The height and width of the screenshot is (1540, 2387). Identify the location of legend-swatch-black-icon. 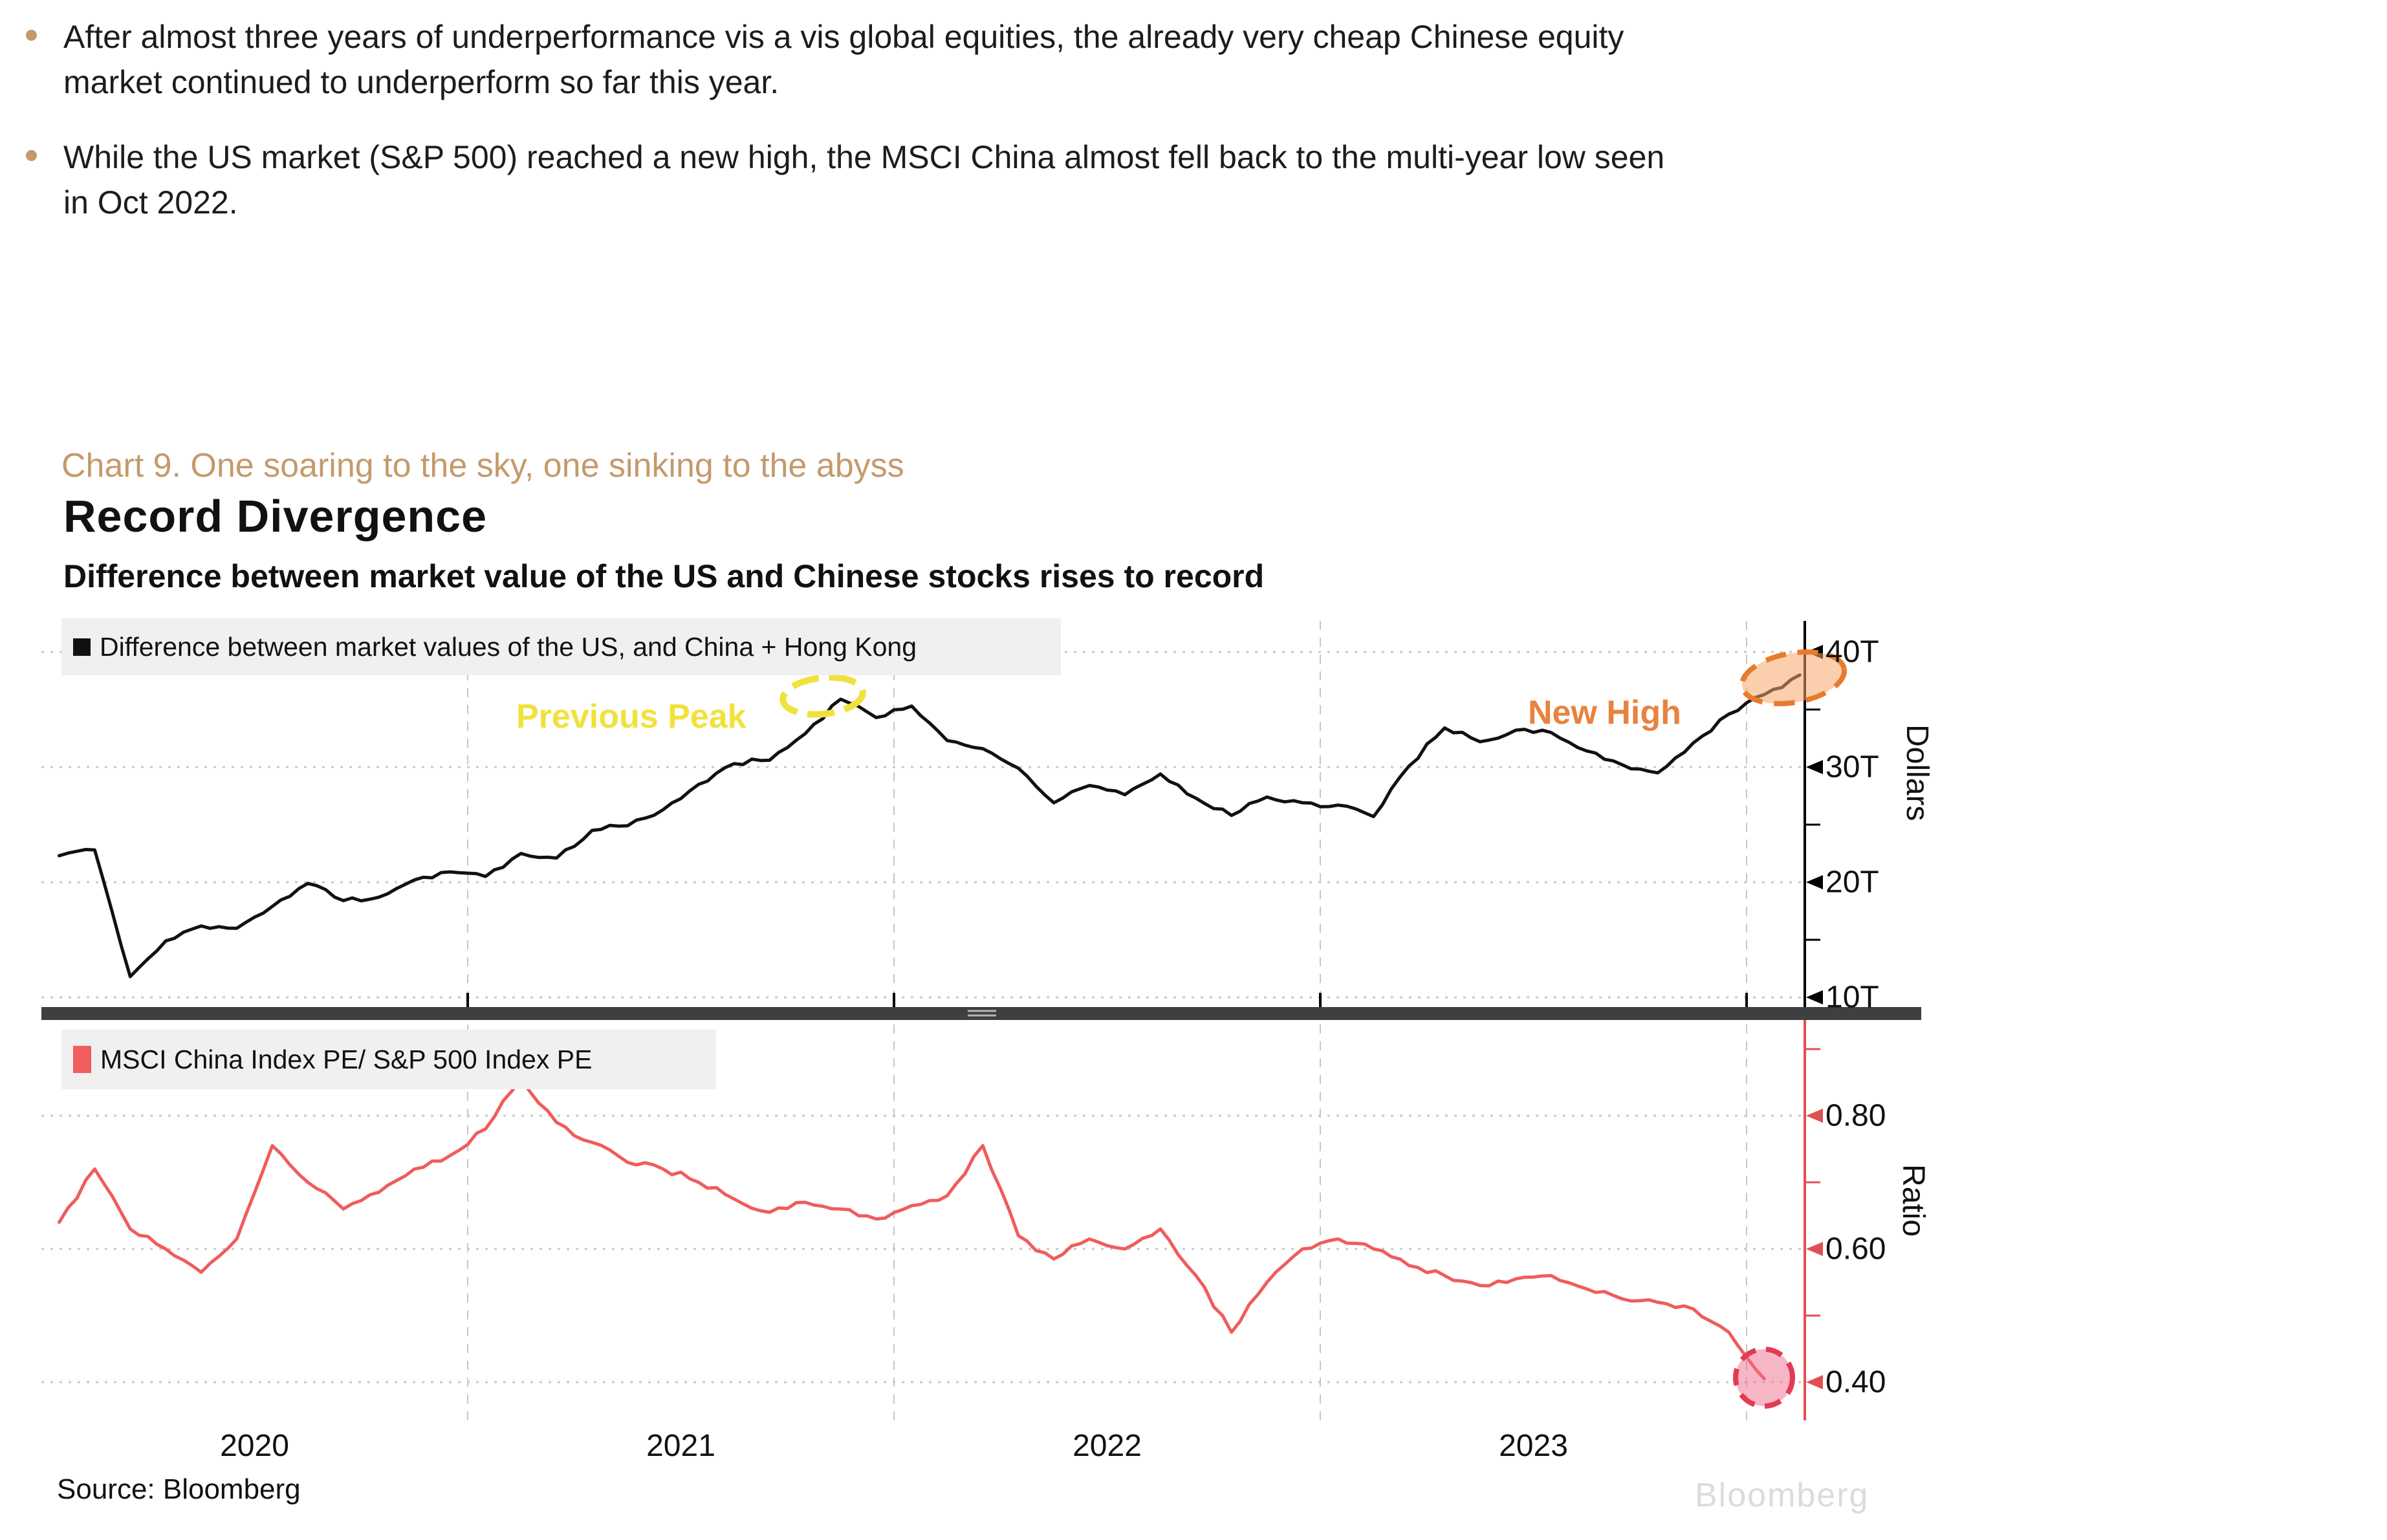
(82, 647).